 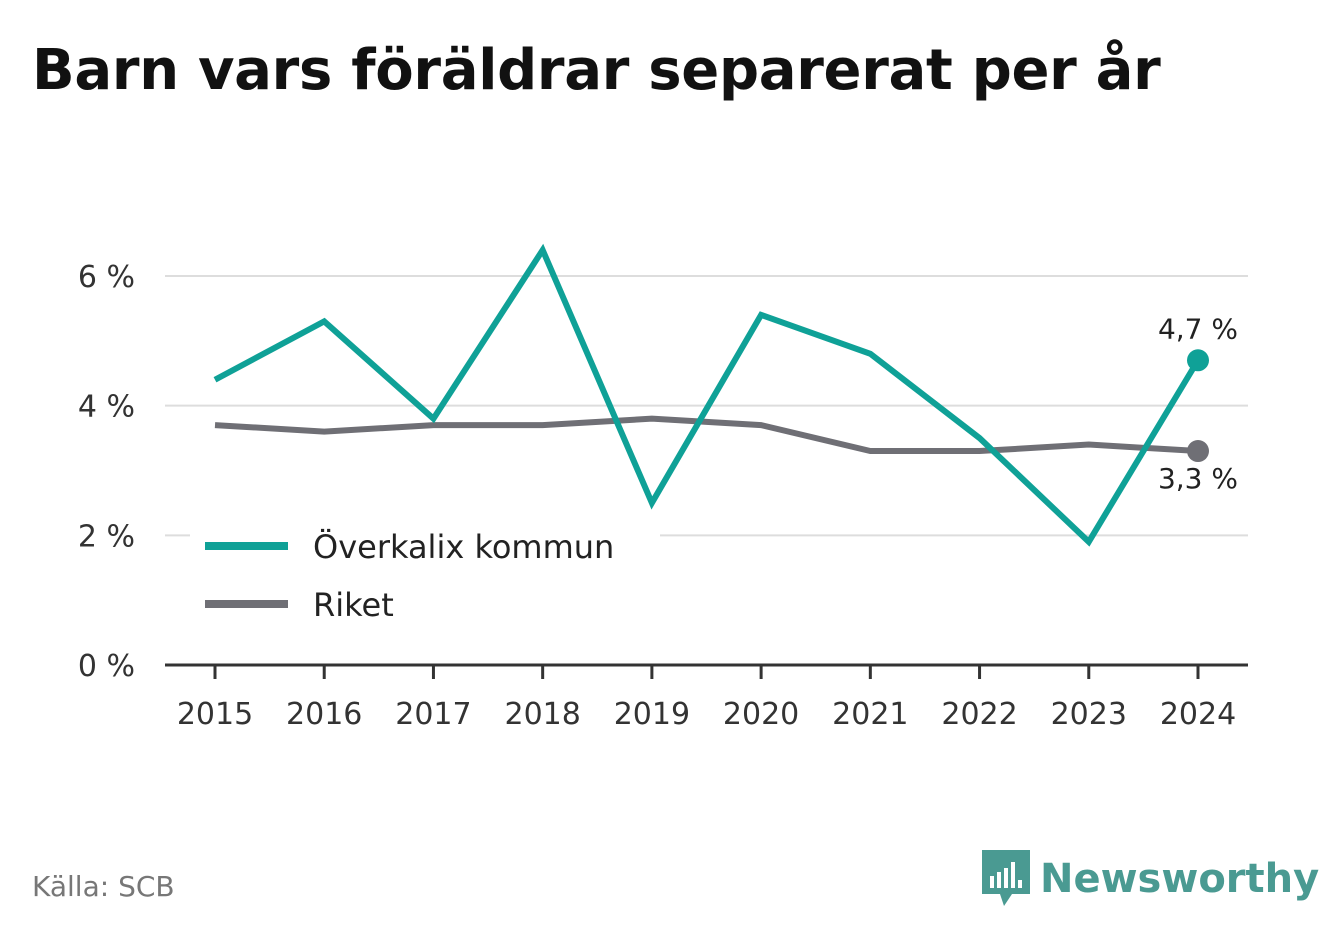 I want to click on legend-label: Riket, so click(x=353, y=605).